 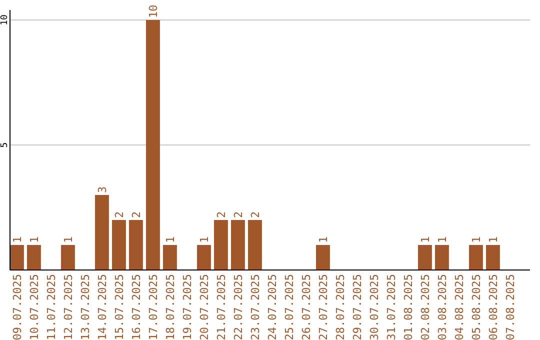 I want to click on data-label: 3, so click(x=102, y=189).